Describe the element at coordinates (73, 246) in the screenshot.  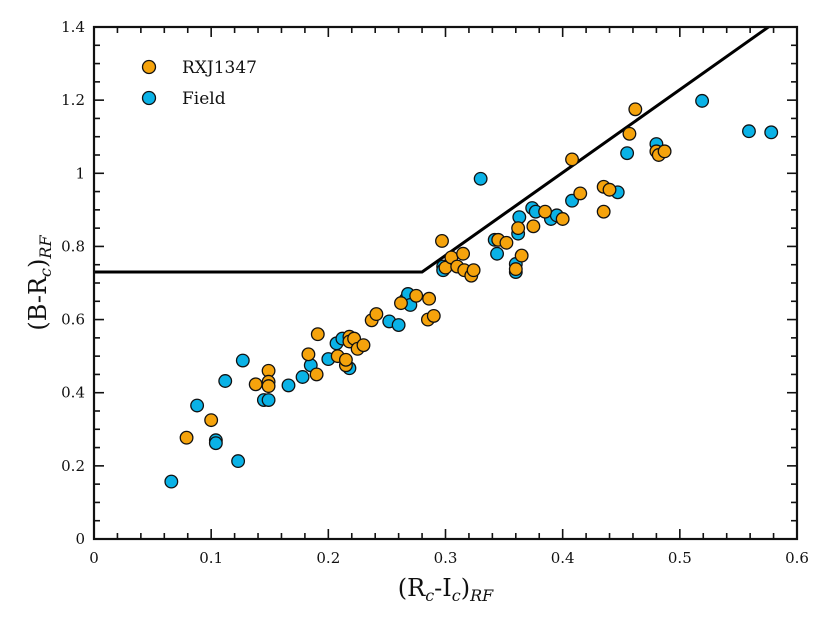
I see `y-tick-label: 0.8` at that location.